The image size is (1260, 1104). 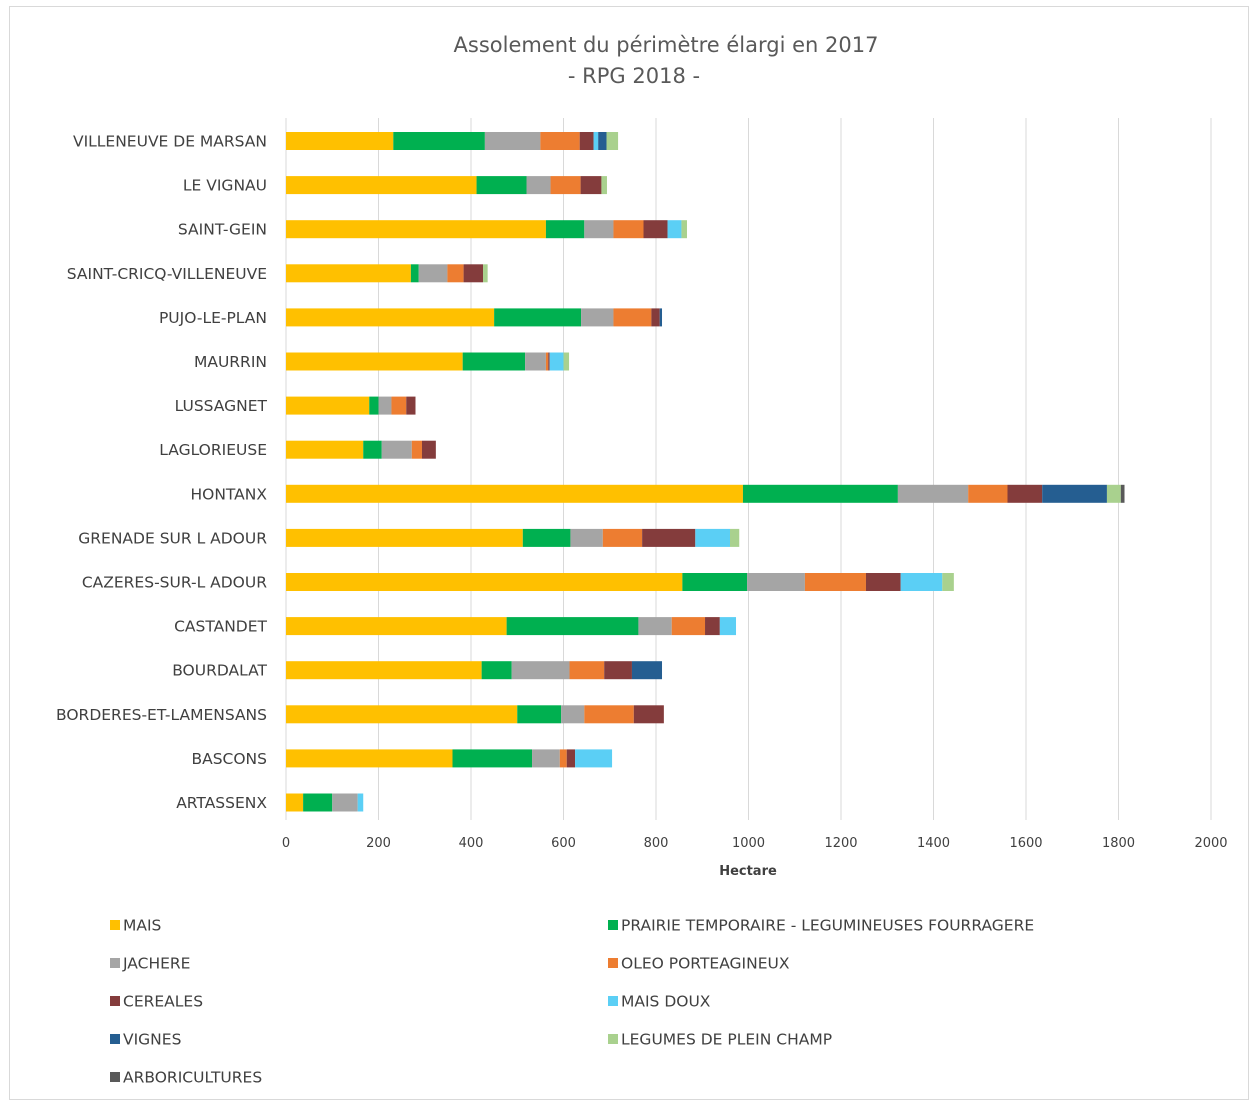 I want to click on x-tick-labels: 0 200 400 600 800 1000 1200 1400 1600 1800 2000, so click(x=755, y=843).